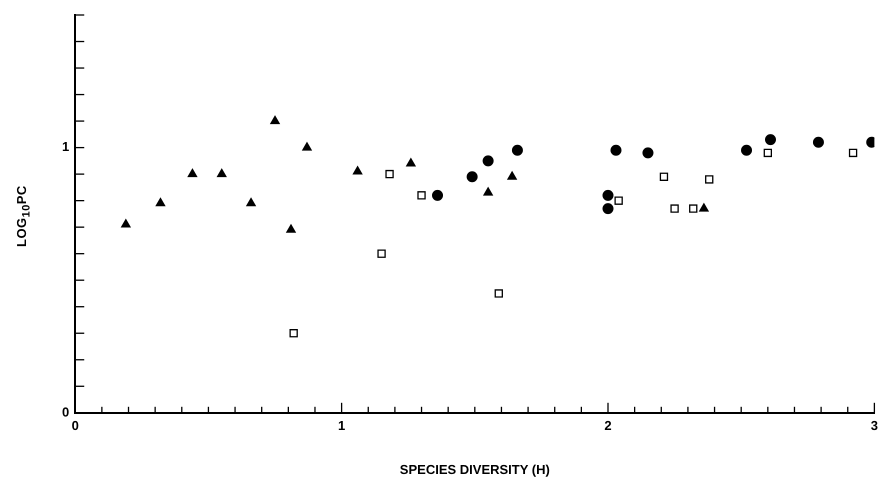 The width and height of the screenshot is (884, 492). I want to click on x-axis-title: SPECIES DIVERSITY (H), so click(475, 469).